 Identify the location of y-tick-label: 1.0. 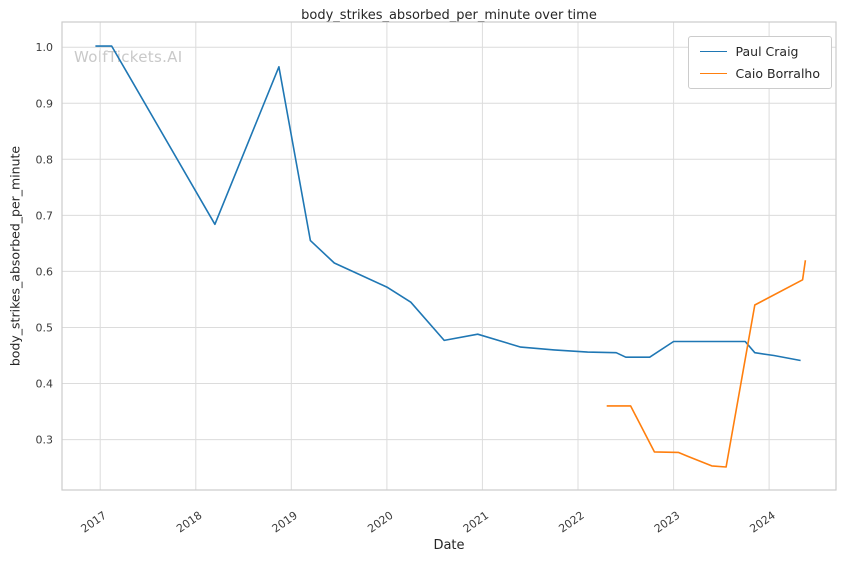
(45, 47).